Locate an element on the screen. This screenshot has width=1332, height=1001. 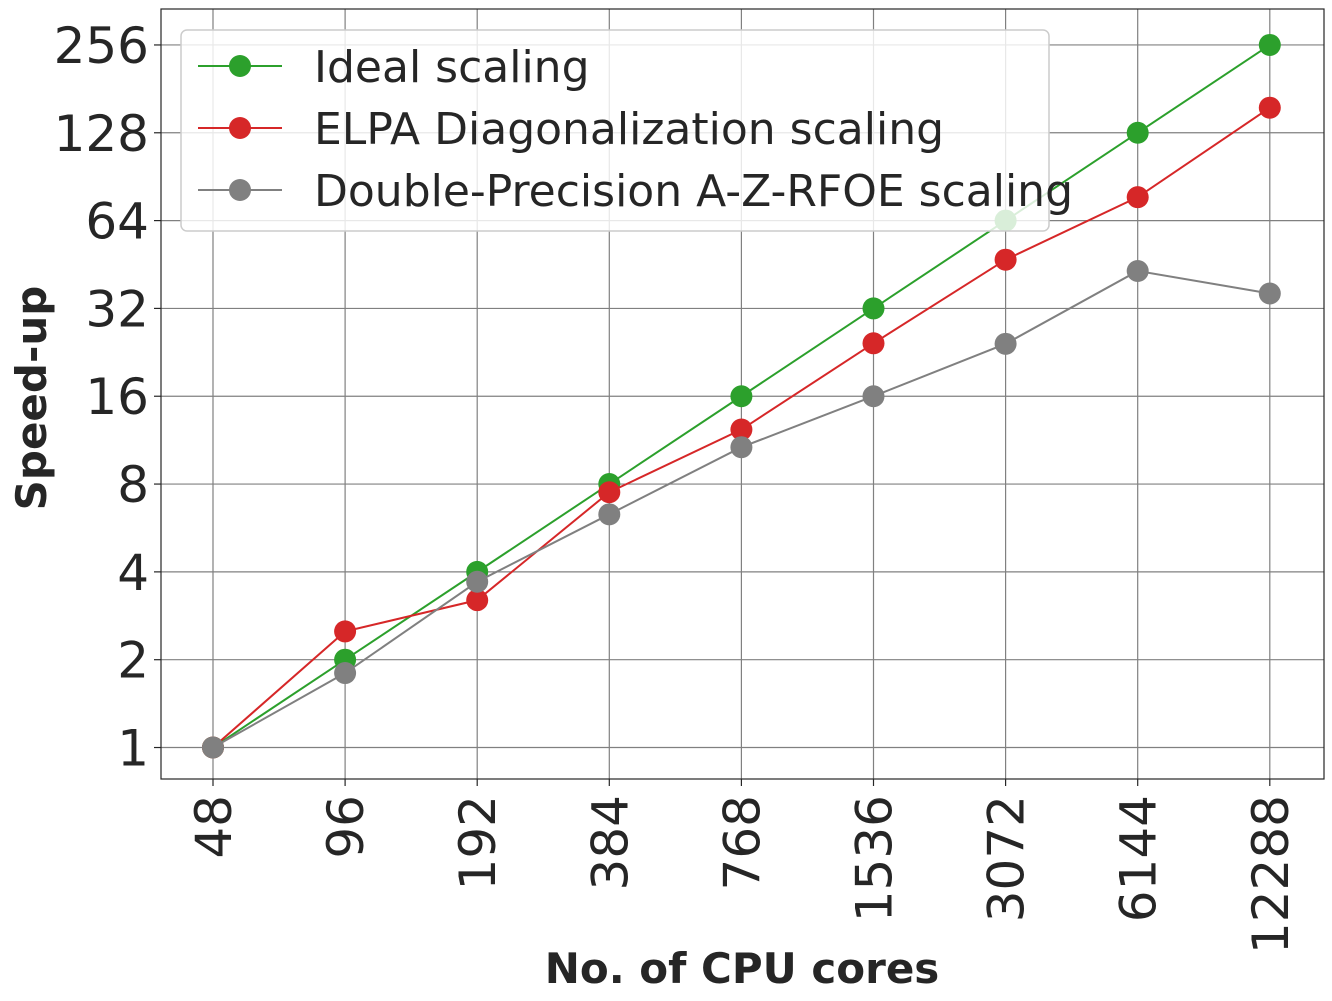
y-tick-label: 256 is located at coordinates (101, 46).